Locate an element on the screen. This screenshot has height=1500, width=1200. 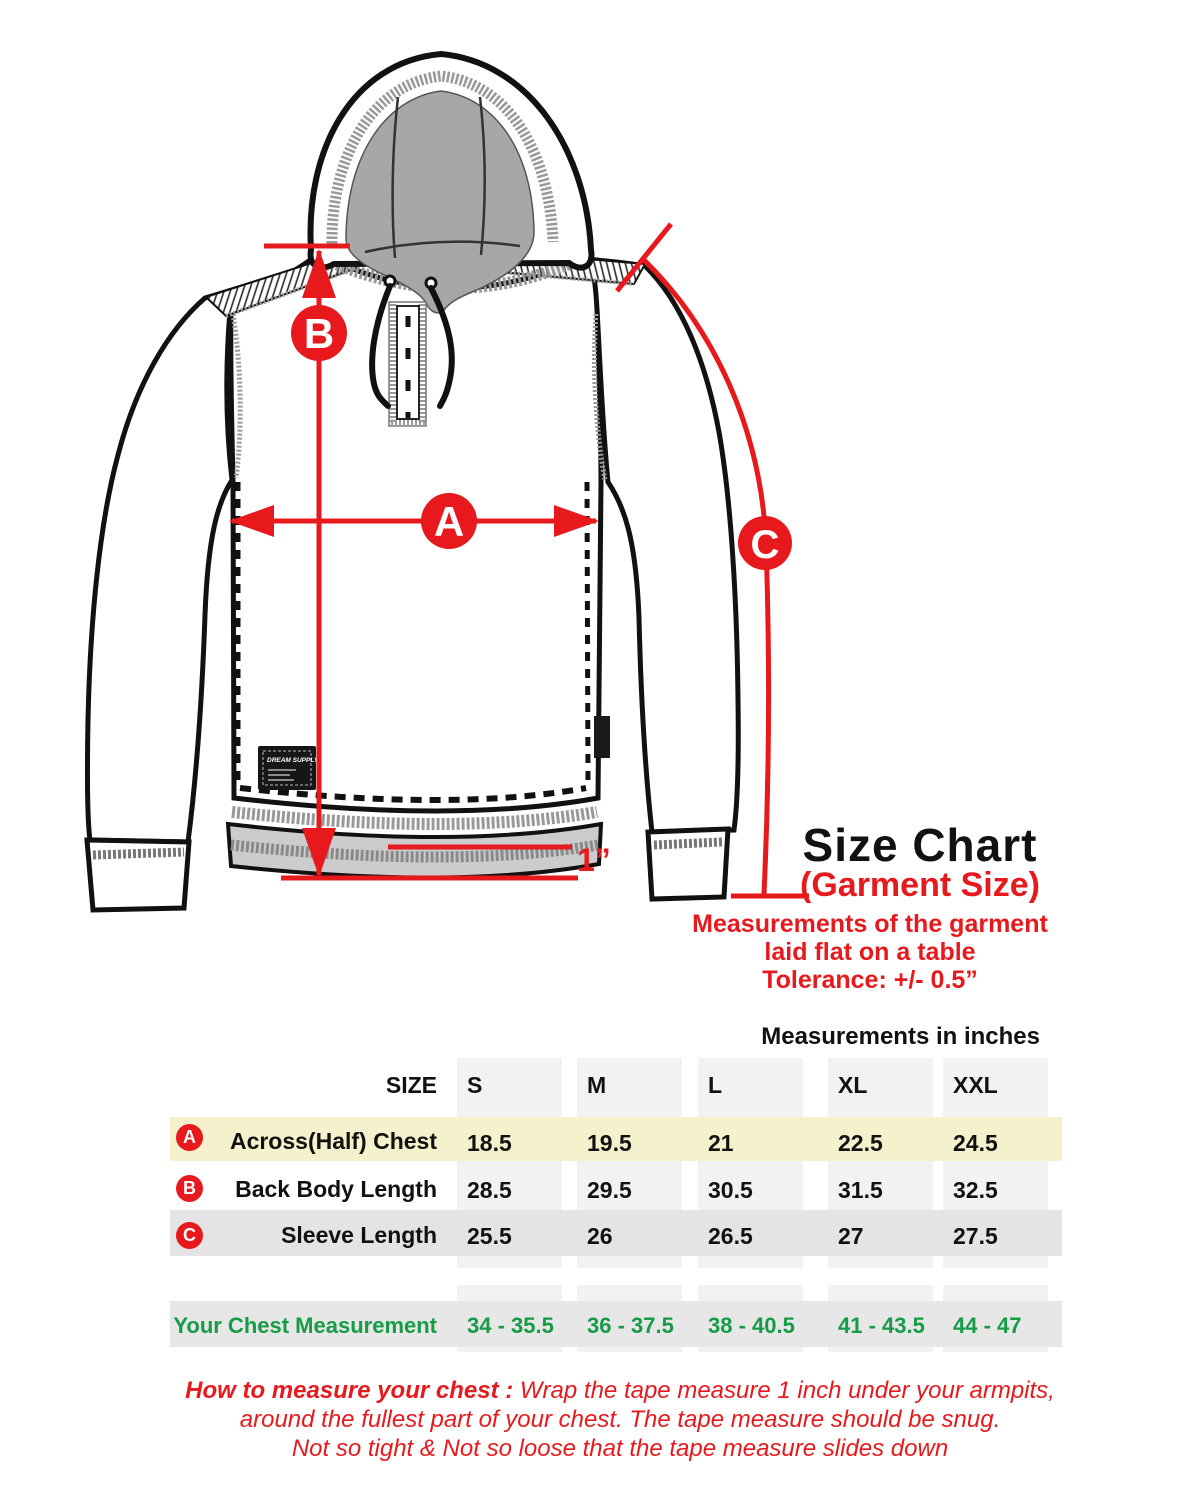
size-col-m: M is located at coordinates (597, 1085).